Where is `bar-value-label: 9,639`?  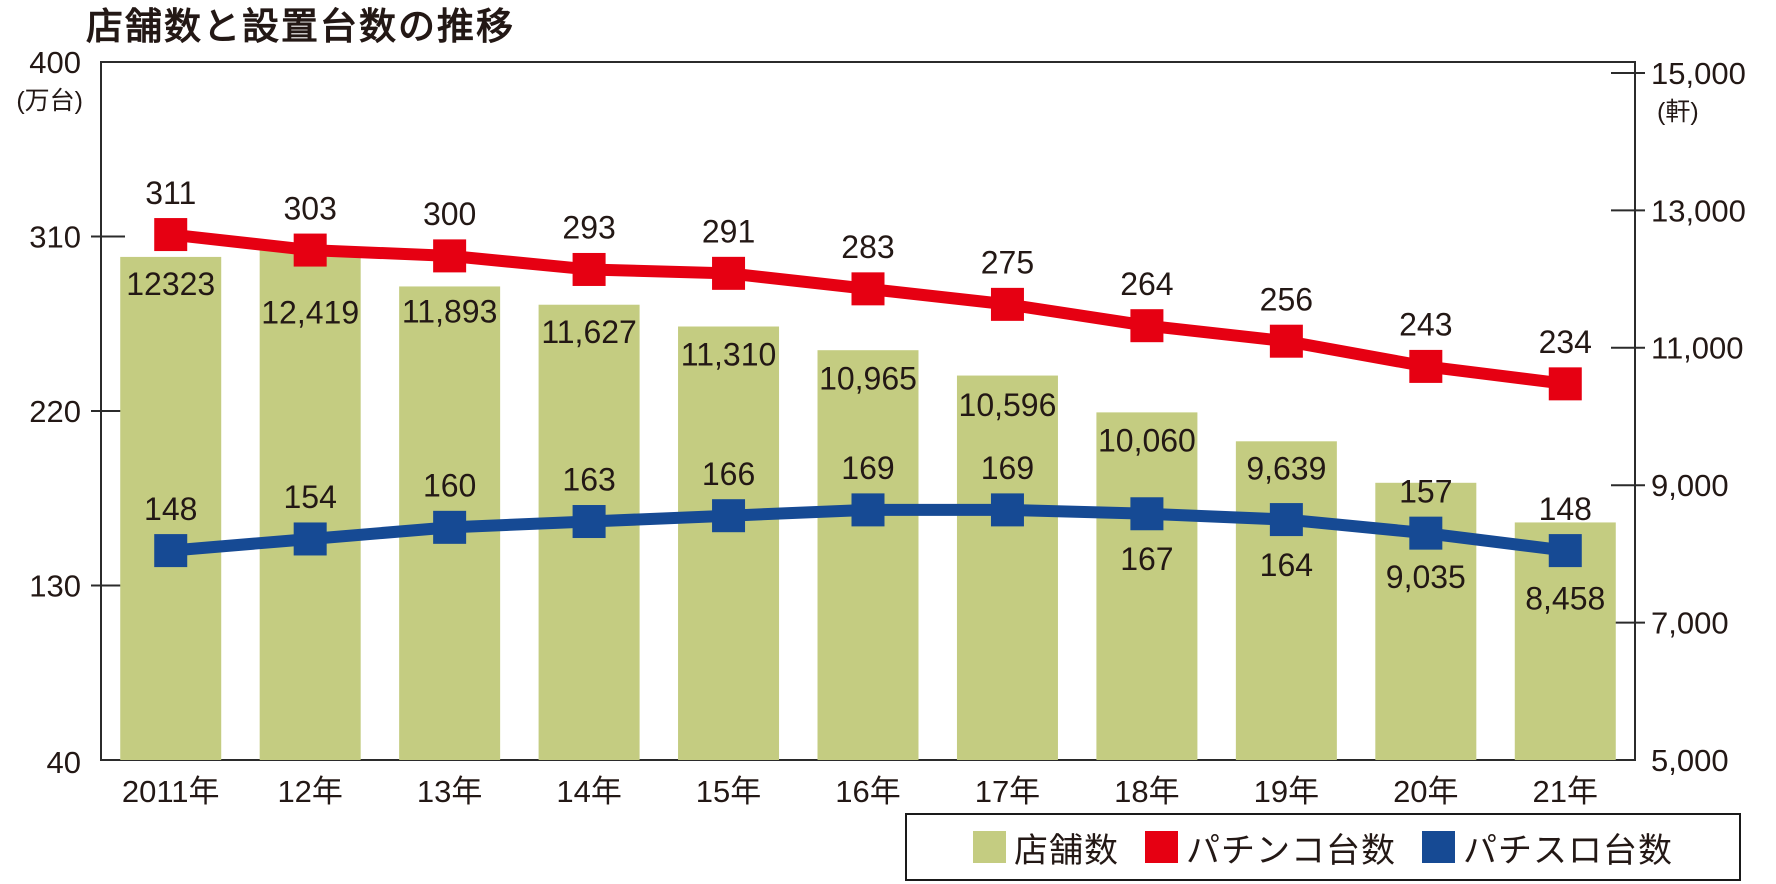 bar-value-label: 9,639 is located at coordinates (1286, 469).